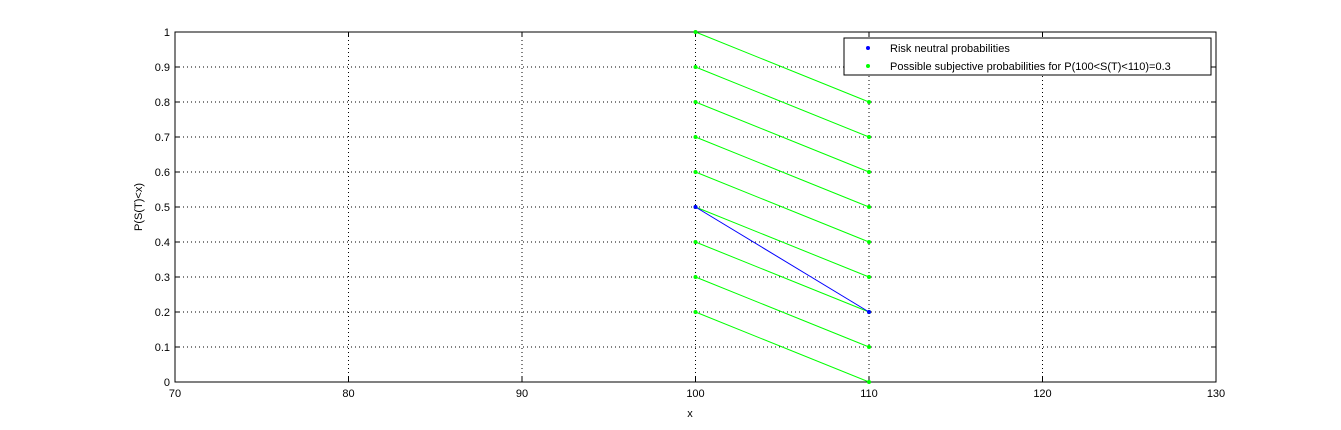  Describe the element at coordinates (162, 173) in the screenshot. I see `y-tick-label: 0.6` at that location.